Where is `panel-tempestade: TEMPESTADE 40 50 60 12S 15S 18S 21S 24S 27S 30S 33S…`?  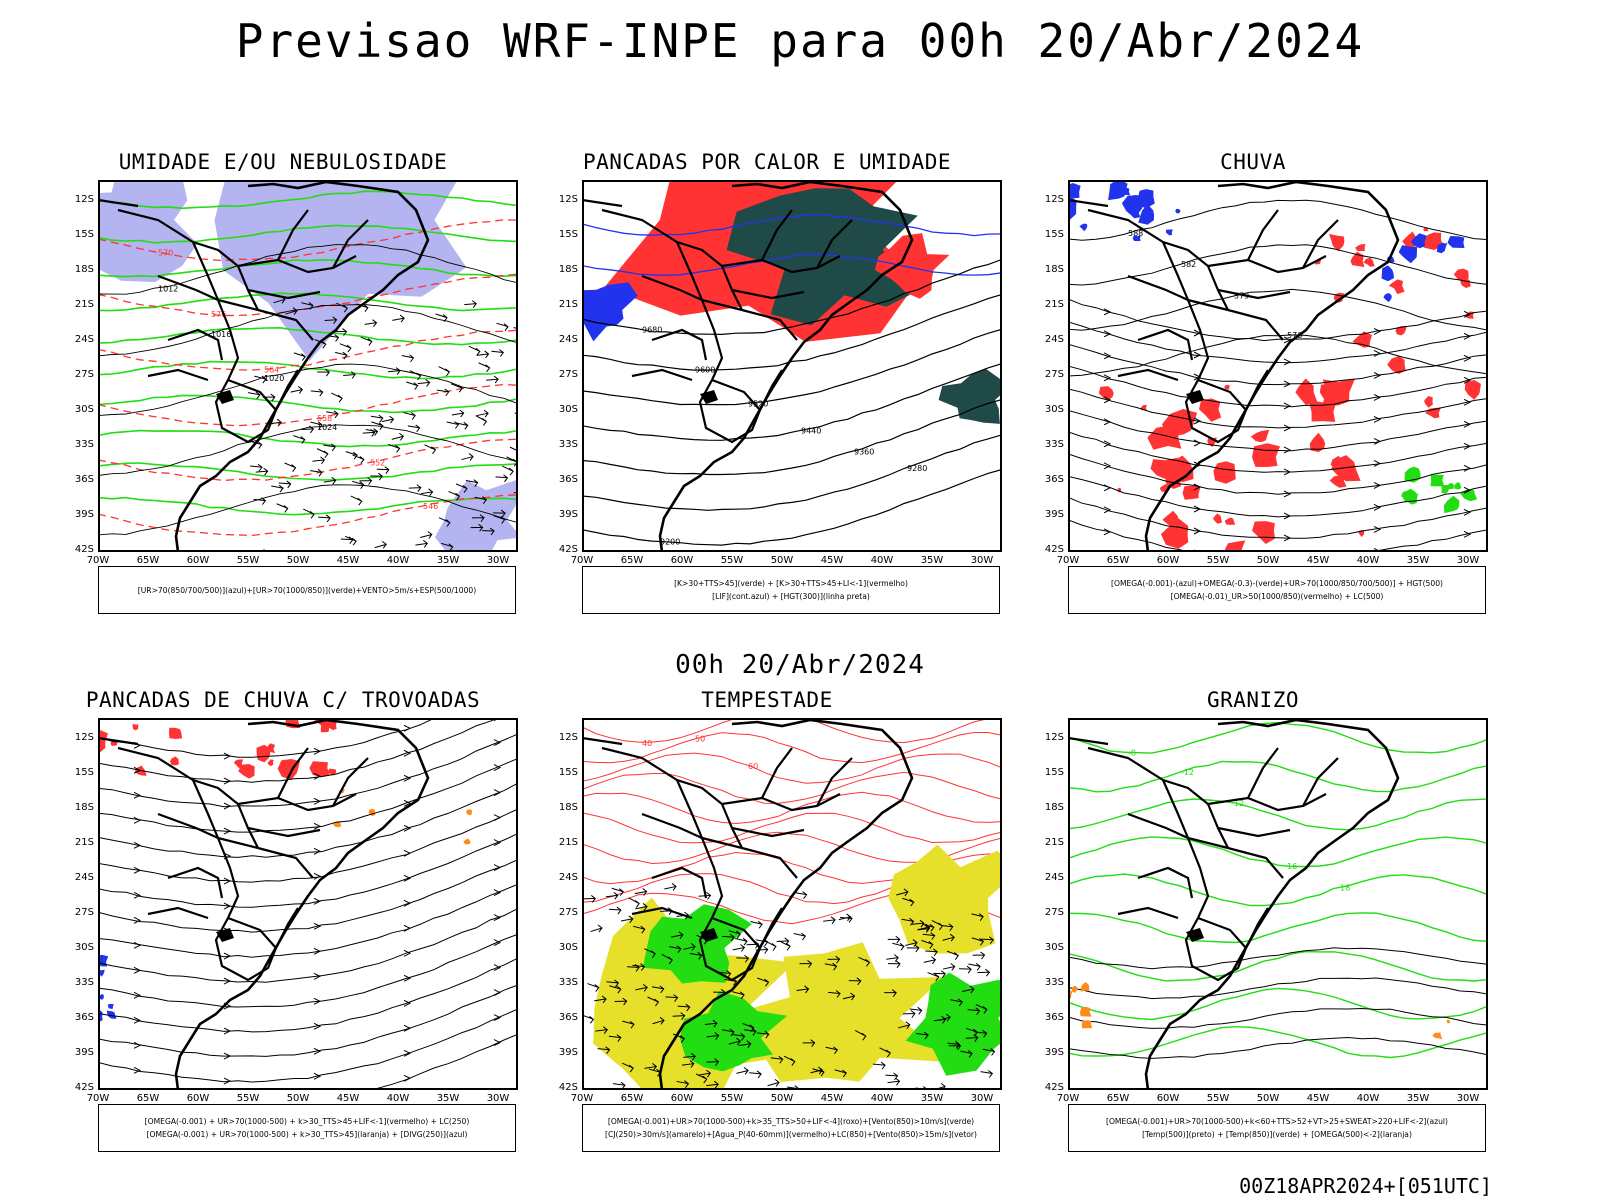
panel-tempestade: TEMPESTADE 40 50 60 12S 15S 18S 21S 24S 27S 30S 33S… is located at coordinates (767, 928).